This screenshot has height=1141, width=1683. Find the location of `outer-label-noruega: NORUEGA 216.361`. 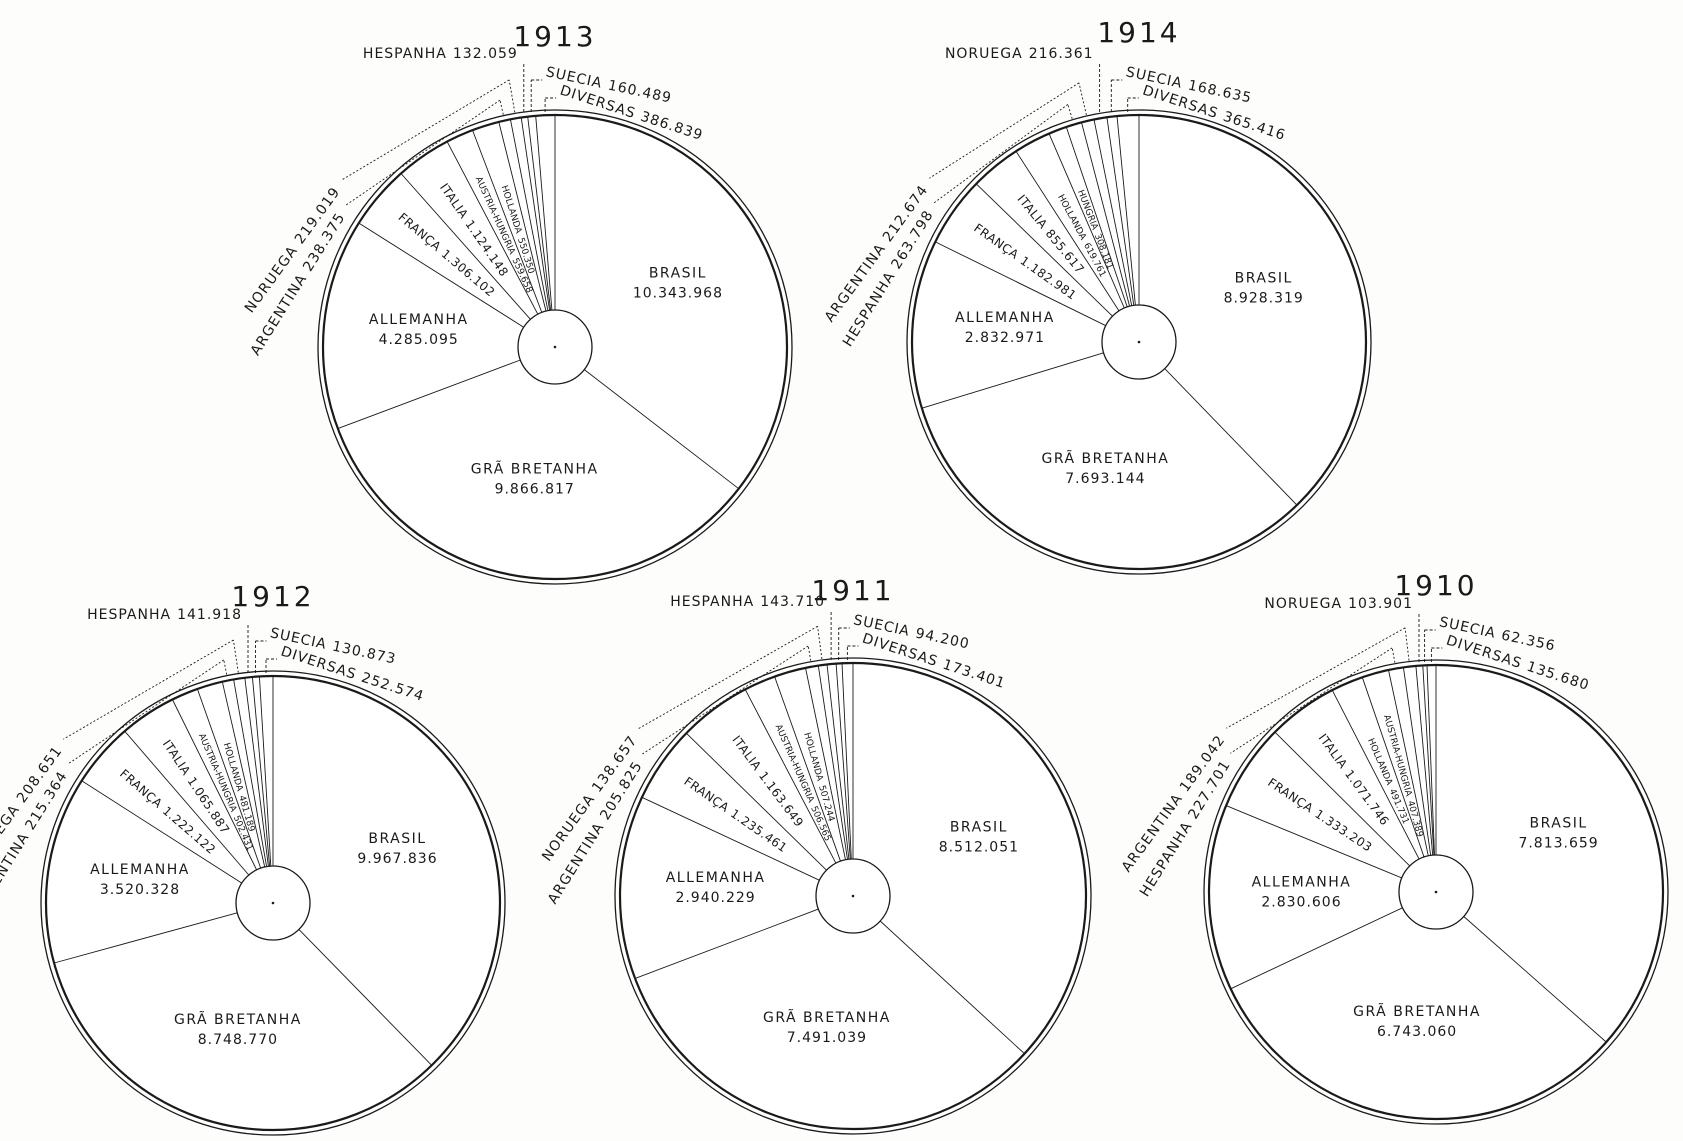

outer-label-noruega: NORUEGA 216.361 is located at coordinates (1019, 54).